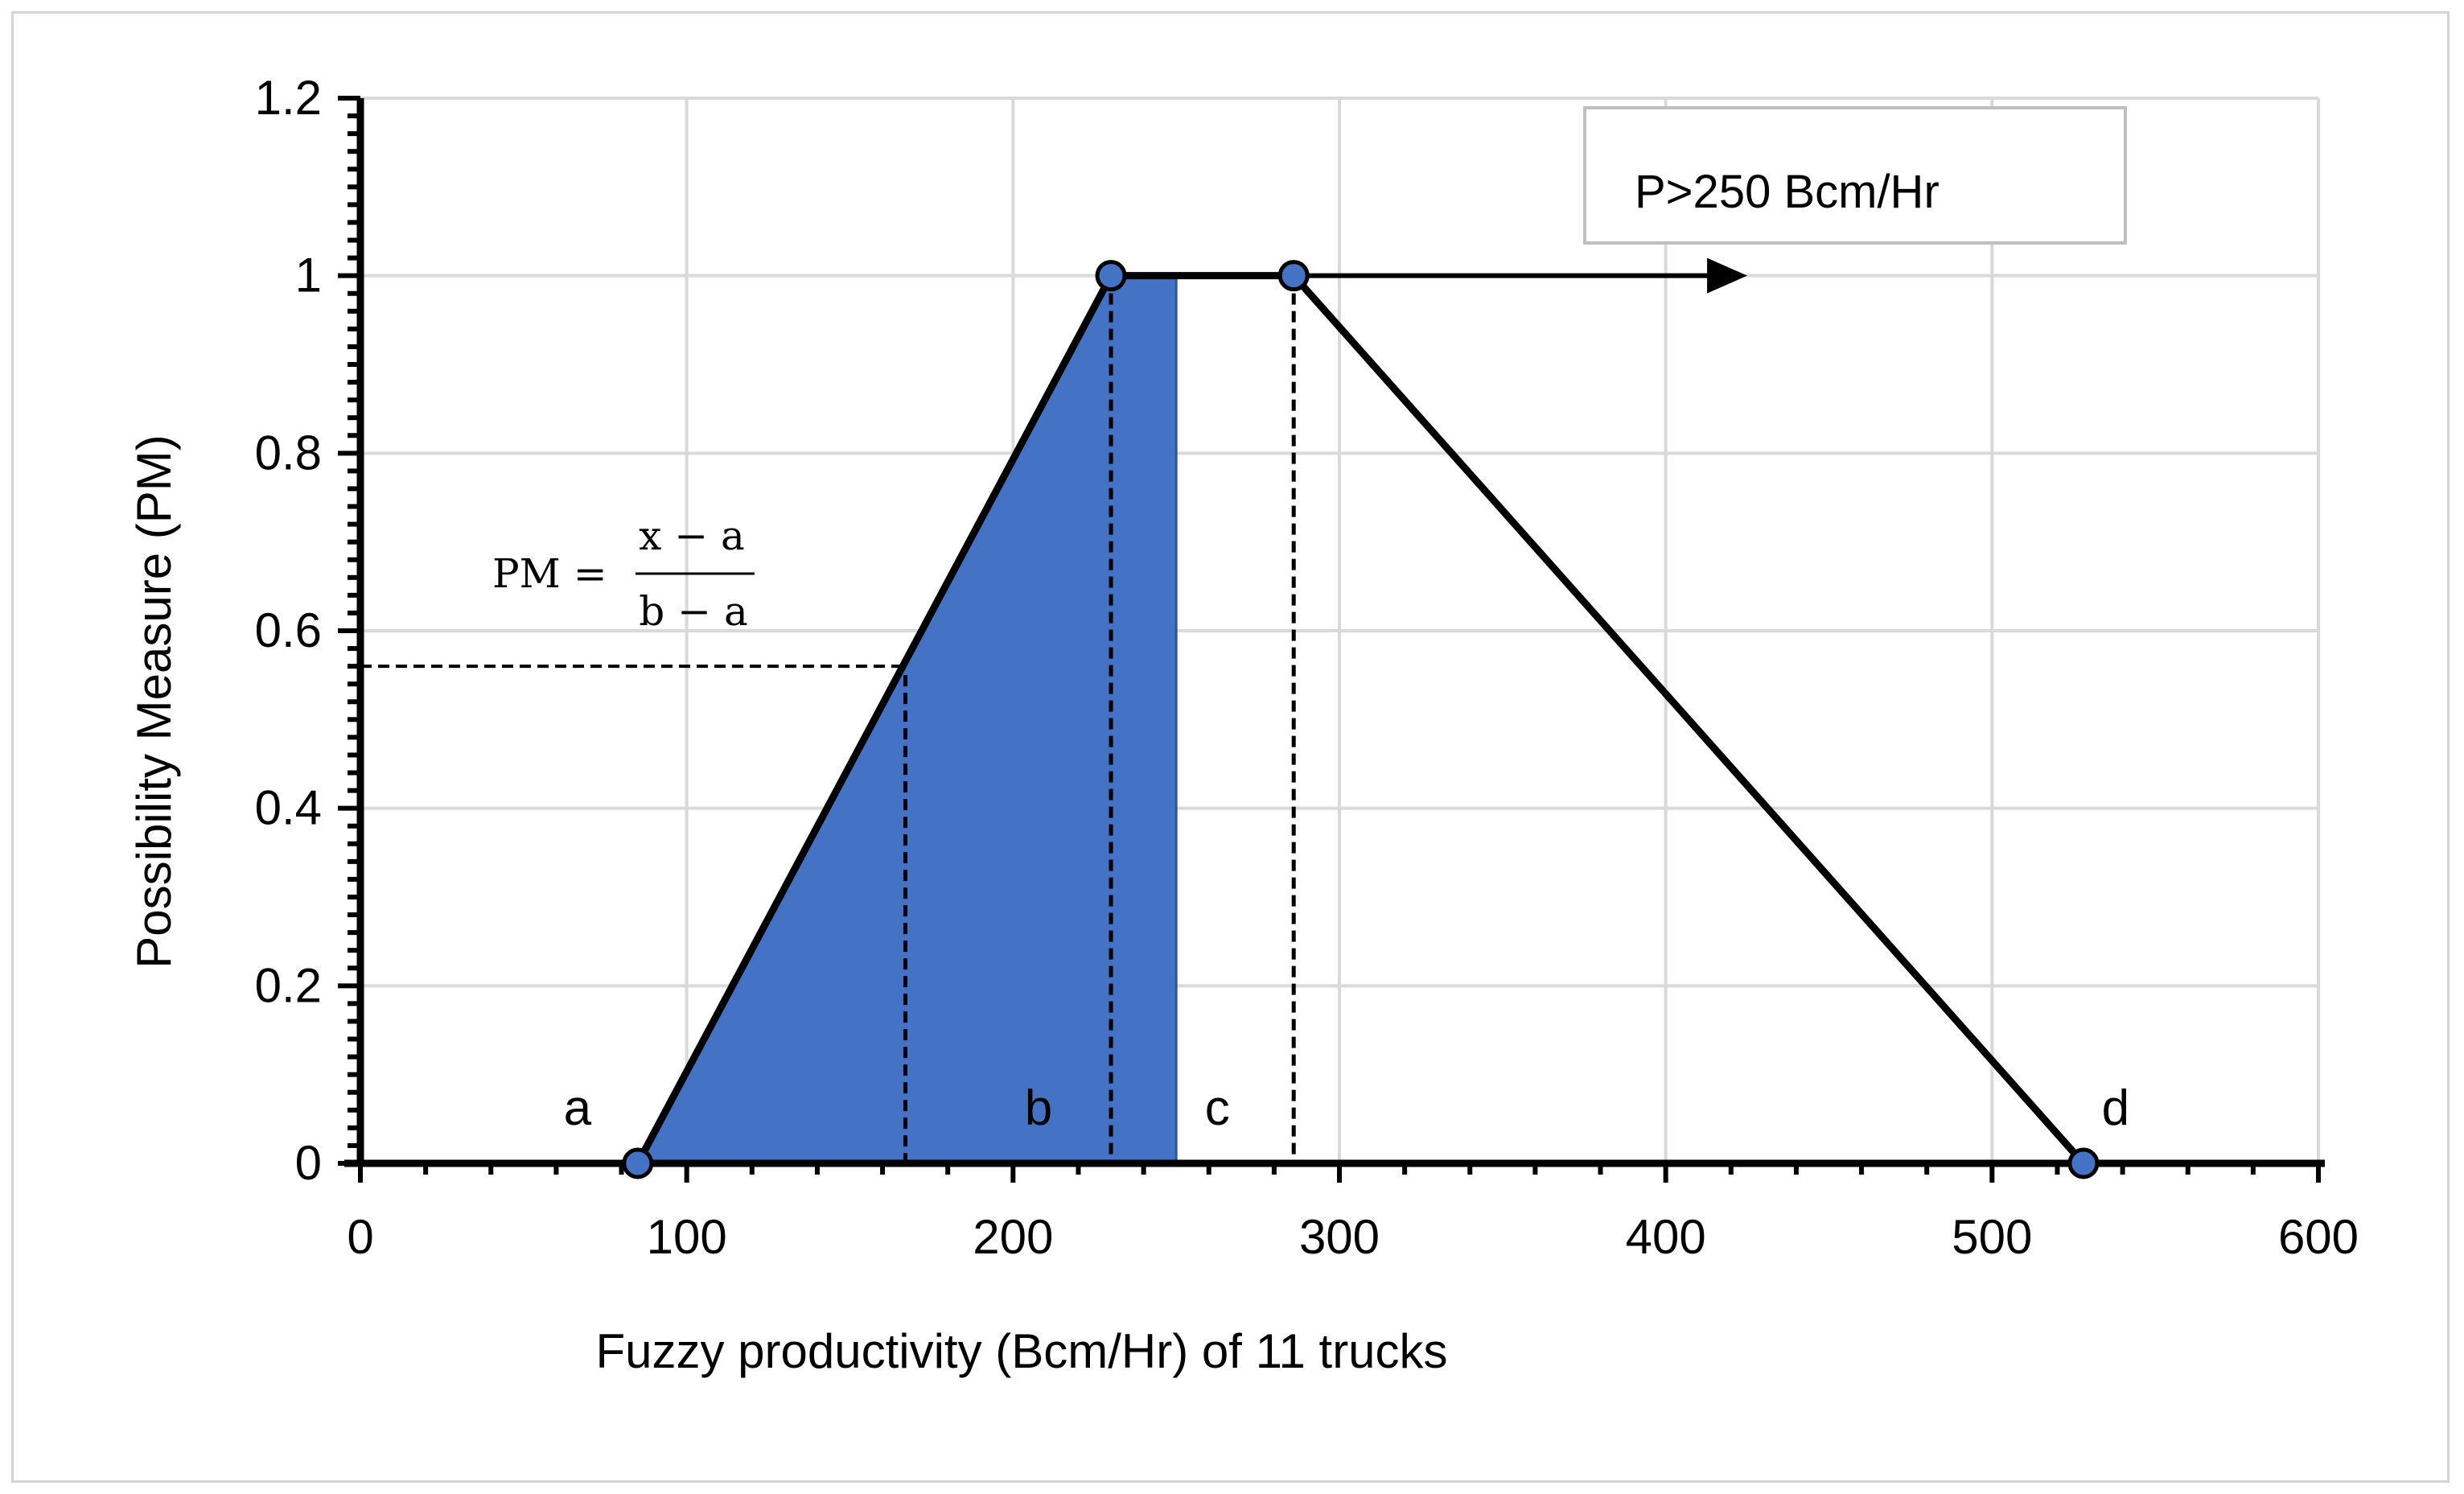 The width and height of the screenshot is (2464, 1494). What do you see at coordinates (308, 1163) in the screenshot?
I see `y-tick-label: 0` at bounding box center [308, 1163].